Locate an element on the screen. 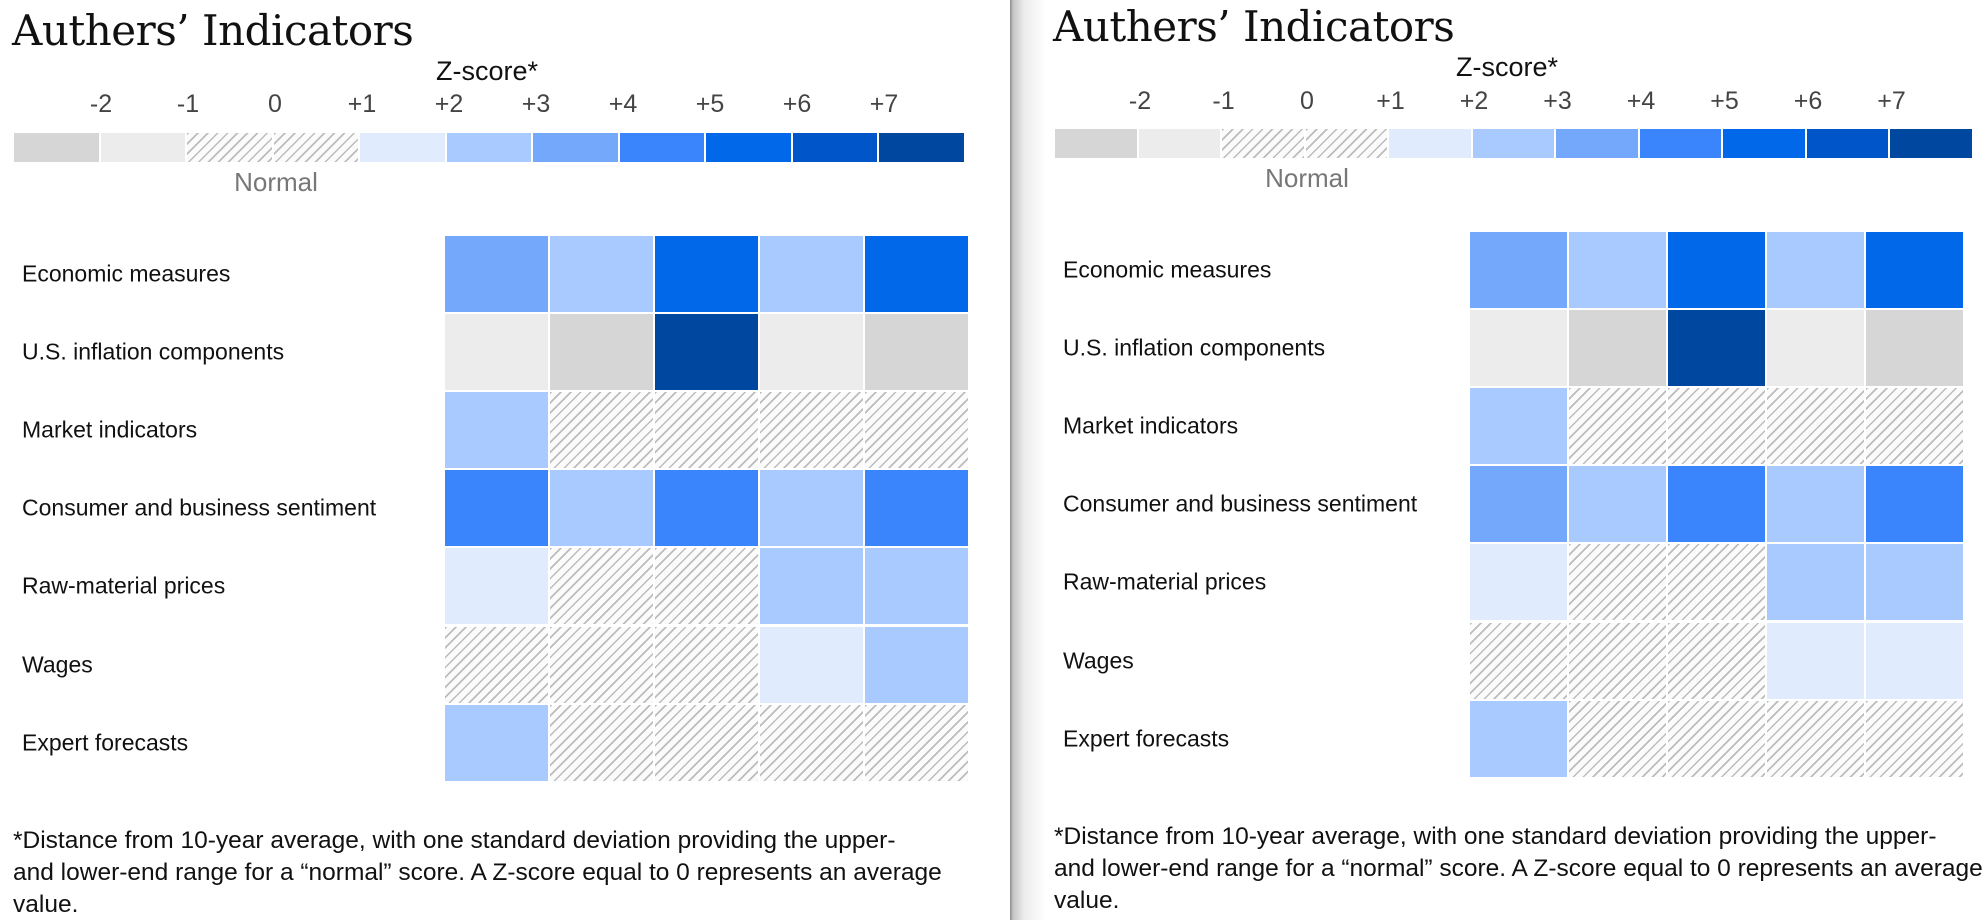 The width and height of the screenshot is (1985, 920). legend-tick-label: +7 is located at coordinates (1891, 101).